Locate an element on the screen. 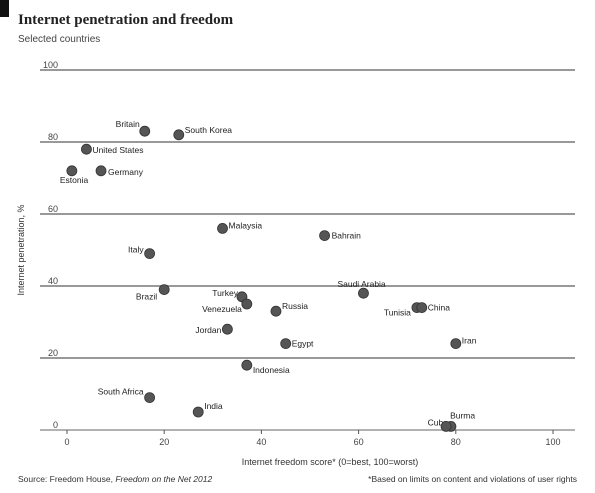  point-label: United States is located at coordinates (117, 150).